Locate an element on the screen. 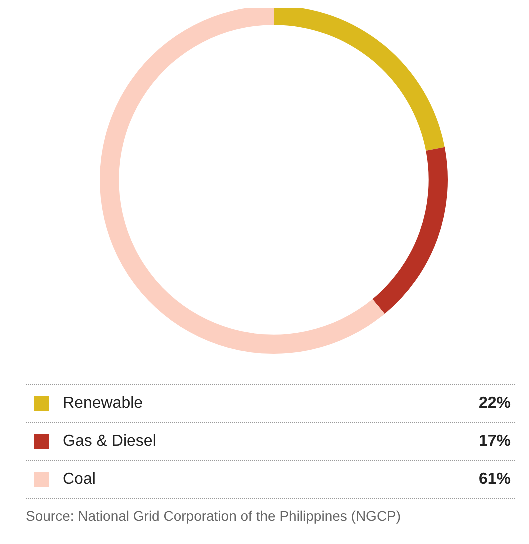 The width and height of the screenshot is (529, 544). source-note: Source: National Grid Corporation of the Philippines (NGCP) is located at coordinates (214, 516).